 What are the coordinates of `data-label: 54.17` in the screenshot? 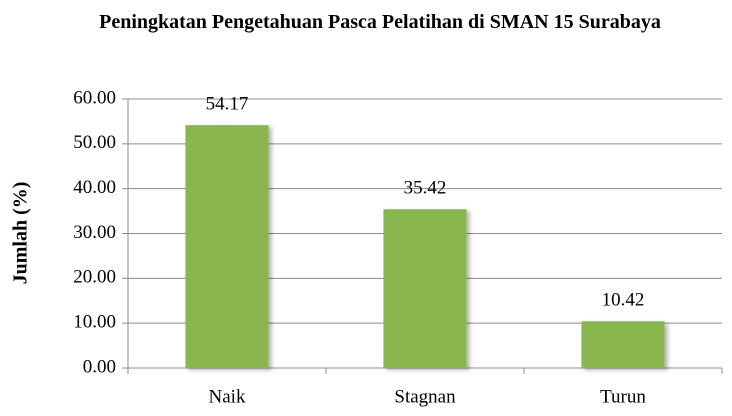 It's located at (227, 103).